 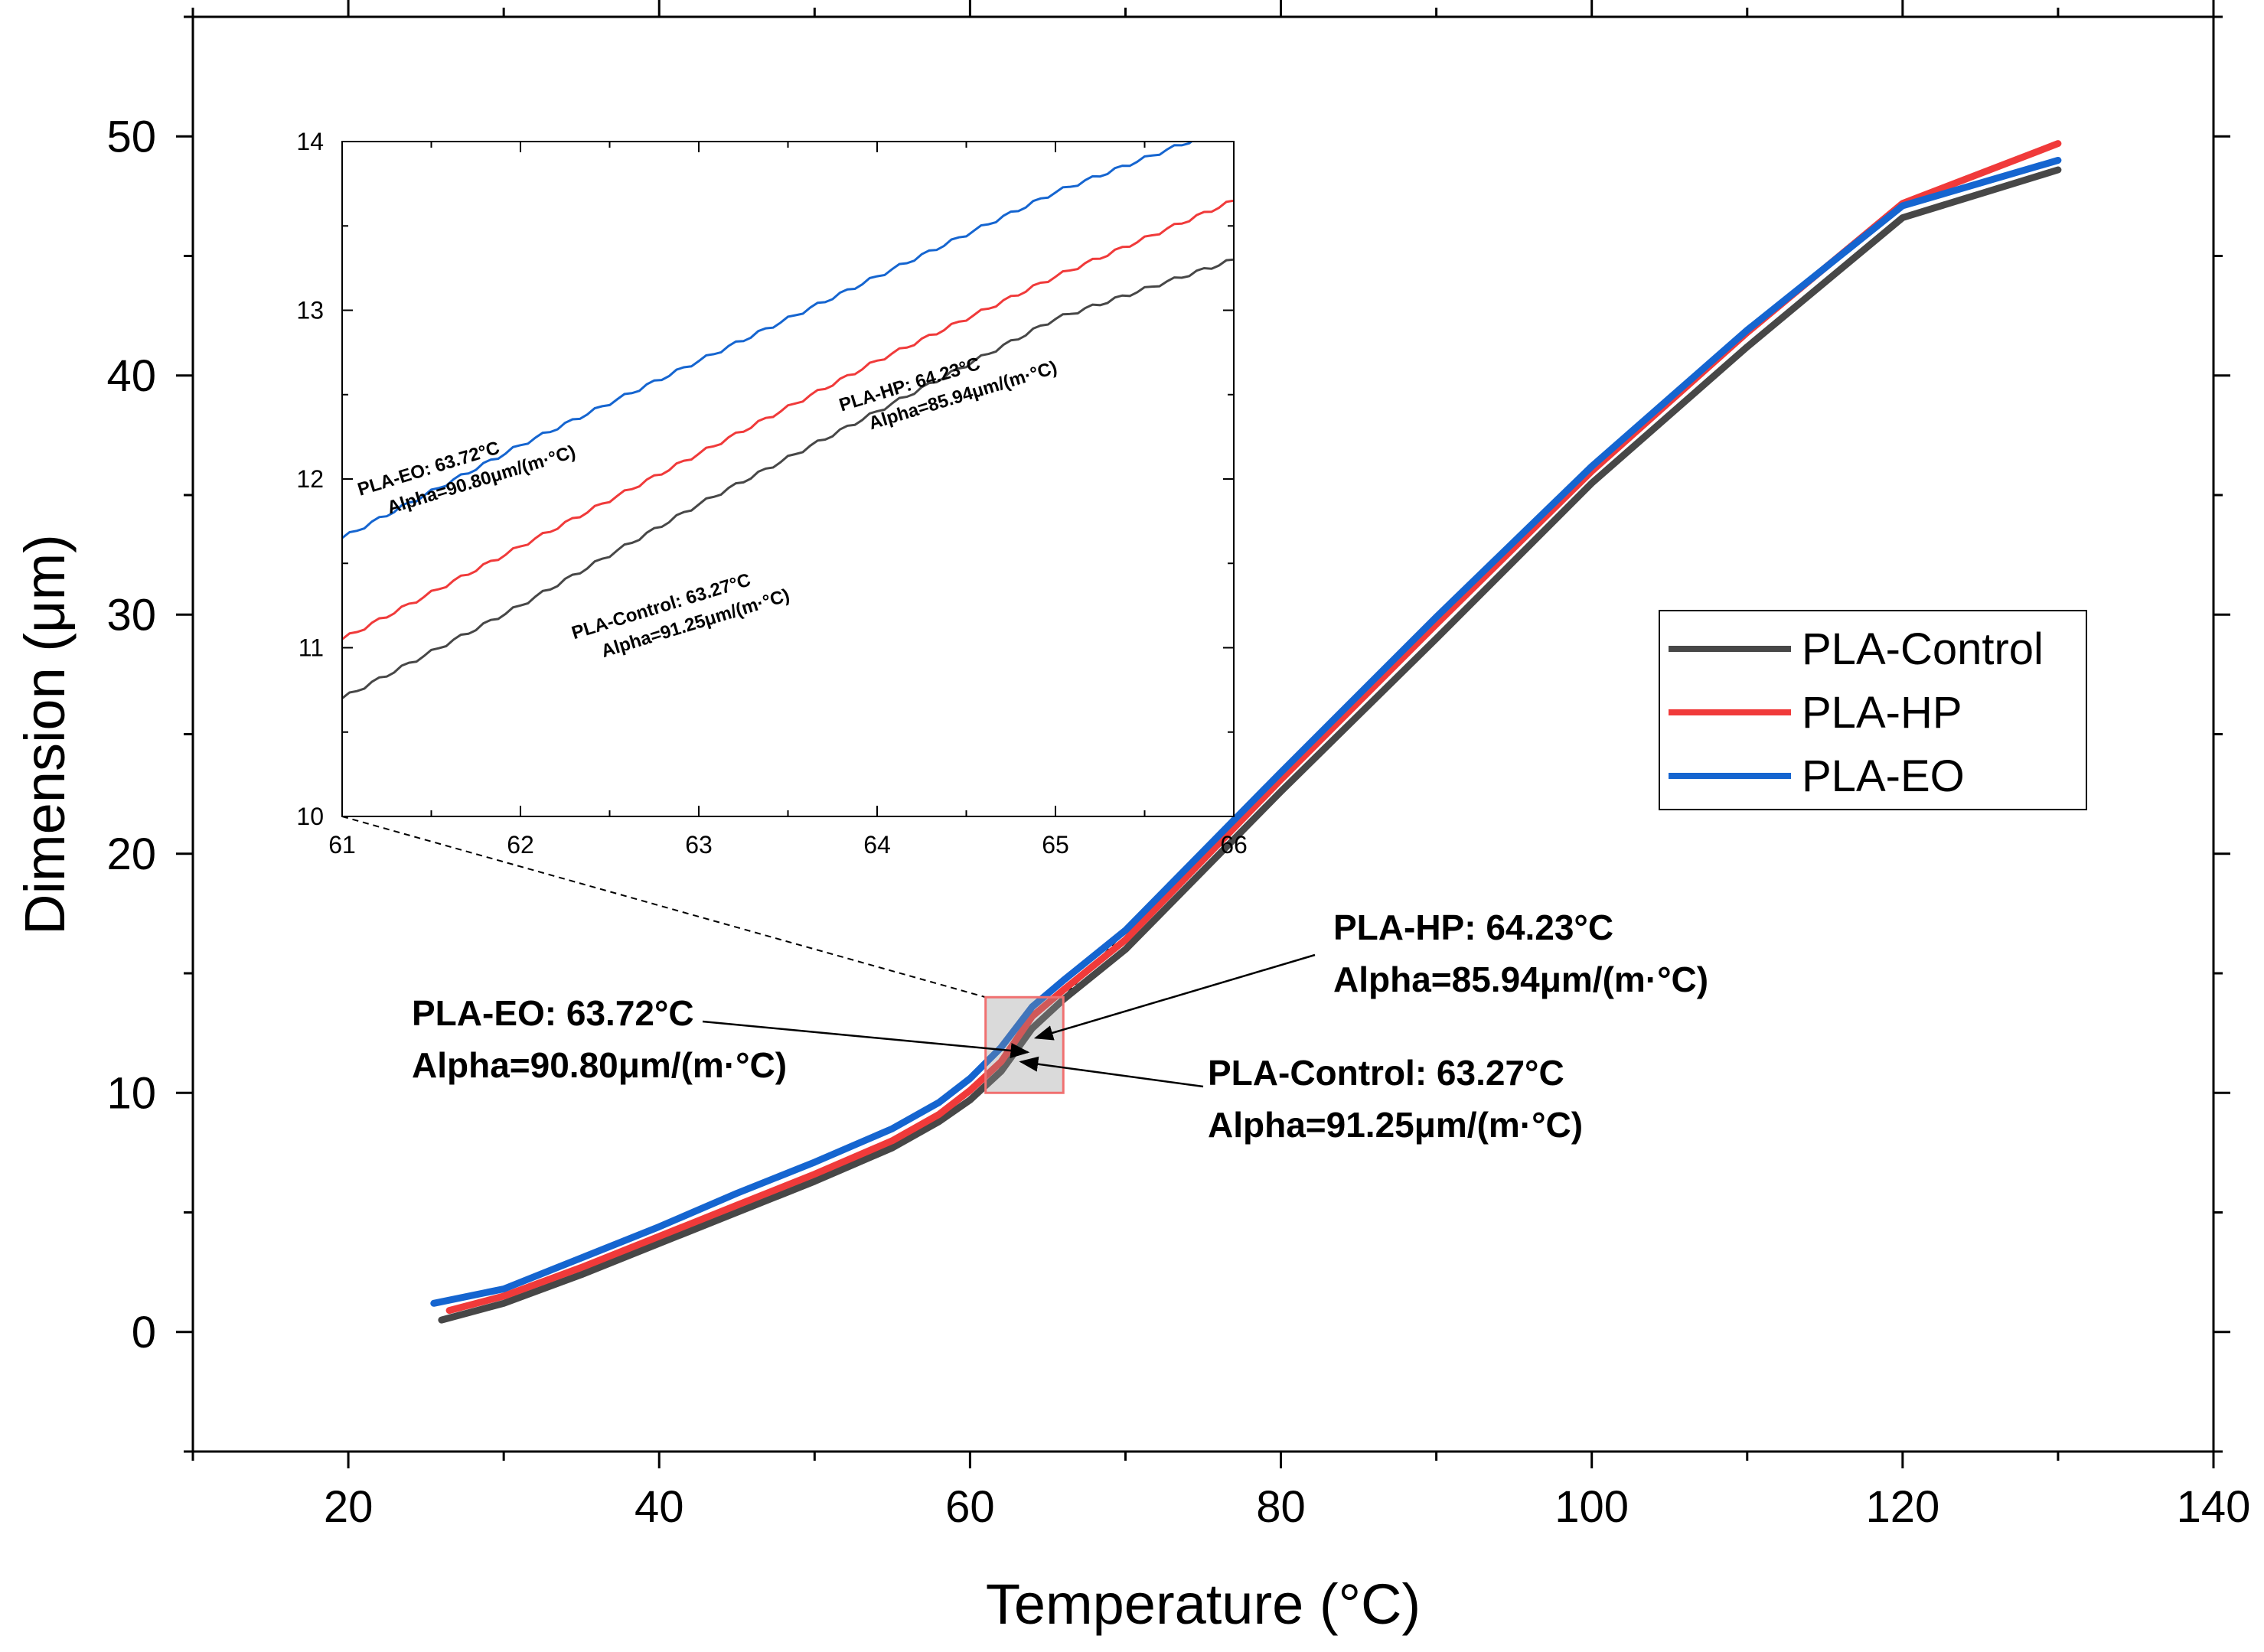 I want to click on x-axis-title: Temperature (°C), so click(x=1203, y=1604).